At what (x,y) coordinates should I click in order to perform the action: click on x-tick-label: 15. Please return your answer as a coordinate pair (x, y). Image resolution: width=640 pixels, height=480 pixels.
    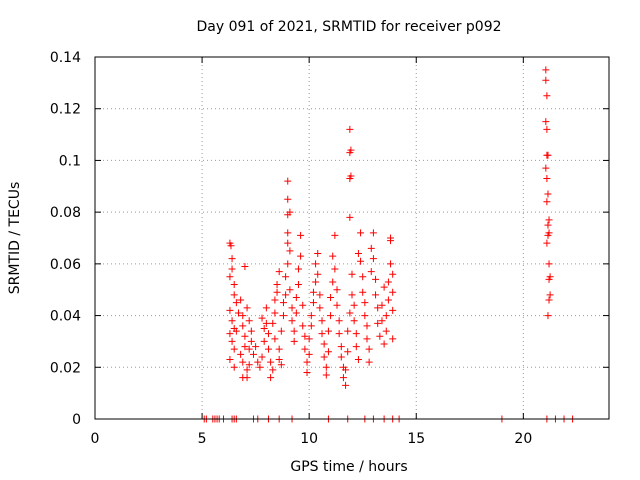
    Looking at the image, I should click on (416, 439).